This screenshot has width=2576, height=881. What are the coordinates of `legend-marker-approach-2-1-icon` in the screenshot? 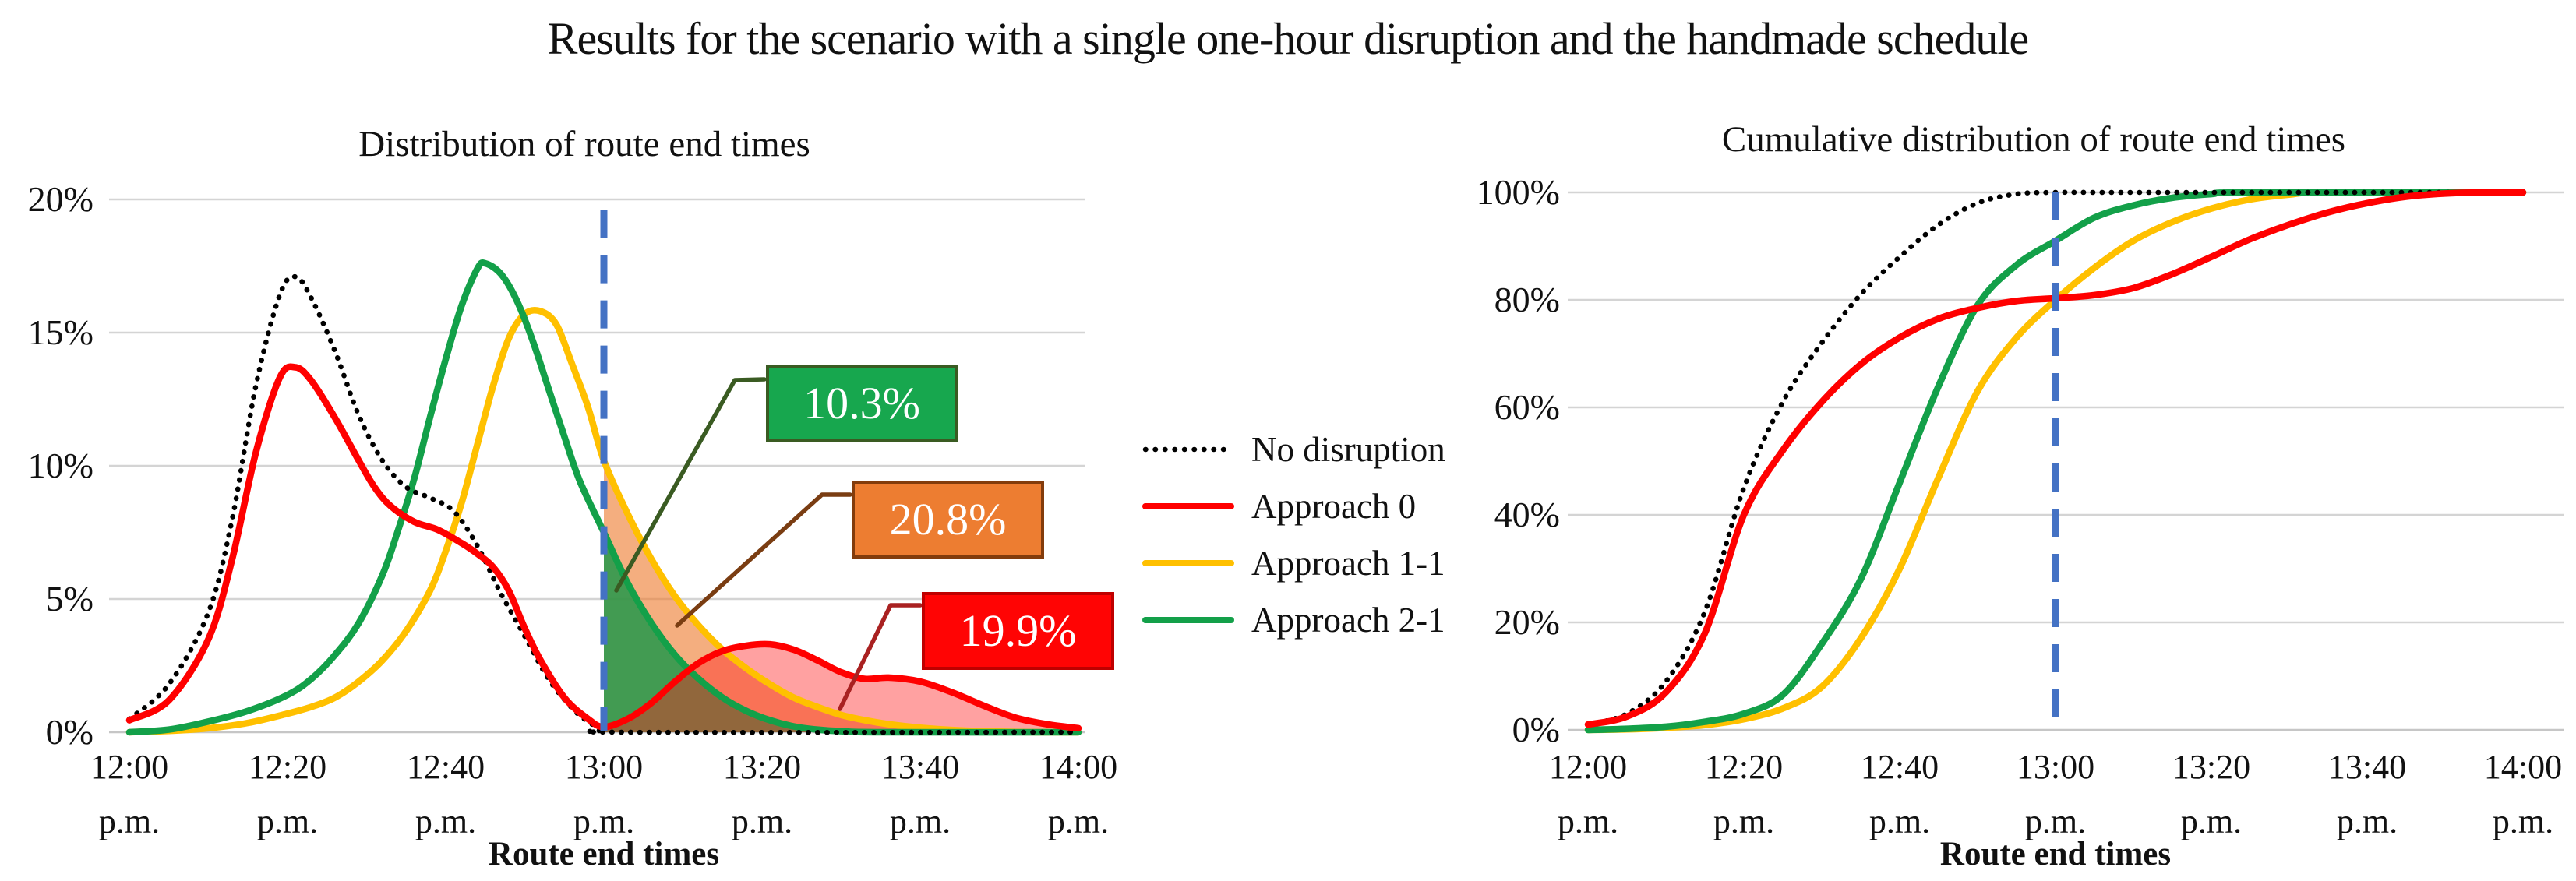 It's located at (1188, 619).